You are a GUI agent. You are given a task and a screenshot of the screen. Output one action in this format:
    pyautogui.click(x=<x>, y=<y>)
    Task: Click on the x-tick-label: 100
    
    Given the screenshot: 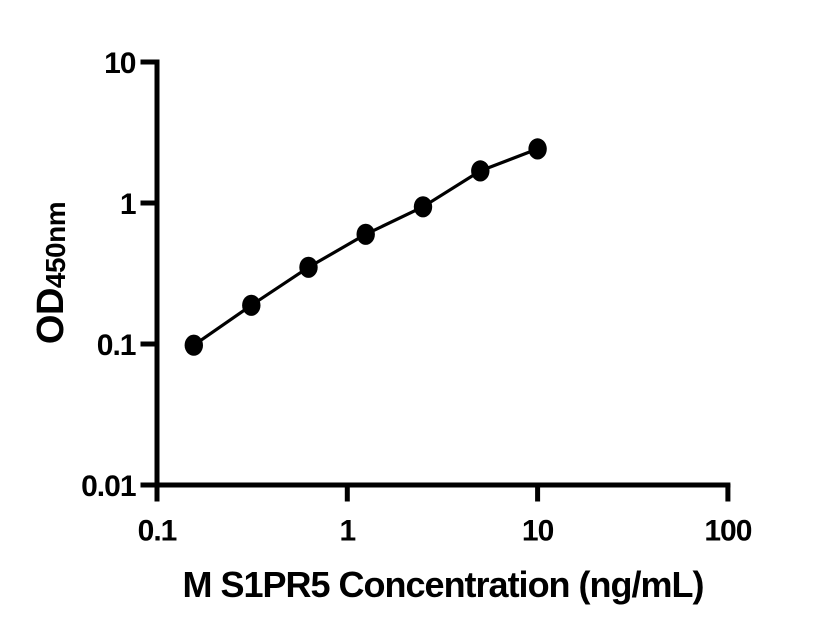 What is the action you would take?
    pyautogui.click(x=727, y=531)
    